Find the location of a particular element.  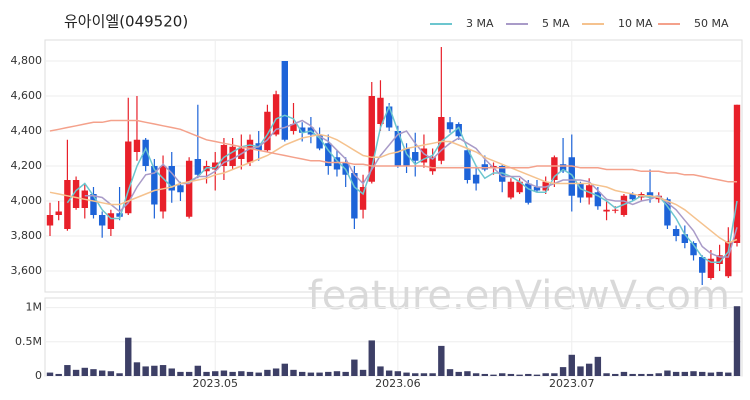

ma-line is located at coordinates (393, 151).